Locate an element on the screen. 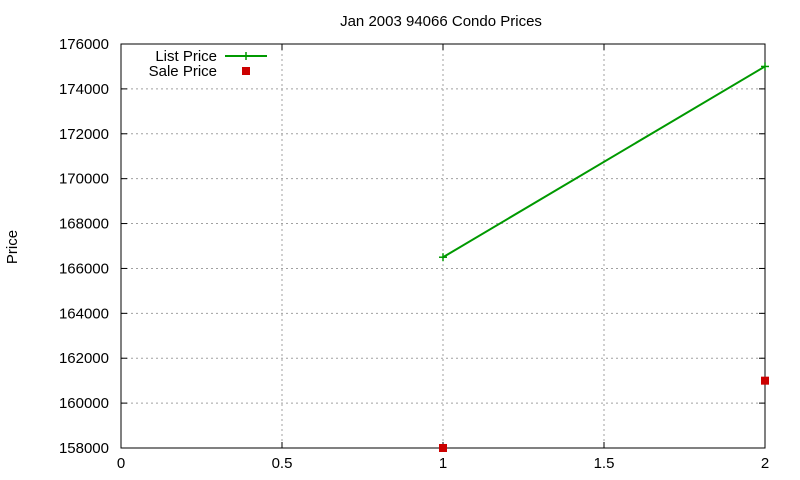  legend-sample-list-price is located at coordinates (246, 56).